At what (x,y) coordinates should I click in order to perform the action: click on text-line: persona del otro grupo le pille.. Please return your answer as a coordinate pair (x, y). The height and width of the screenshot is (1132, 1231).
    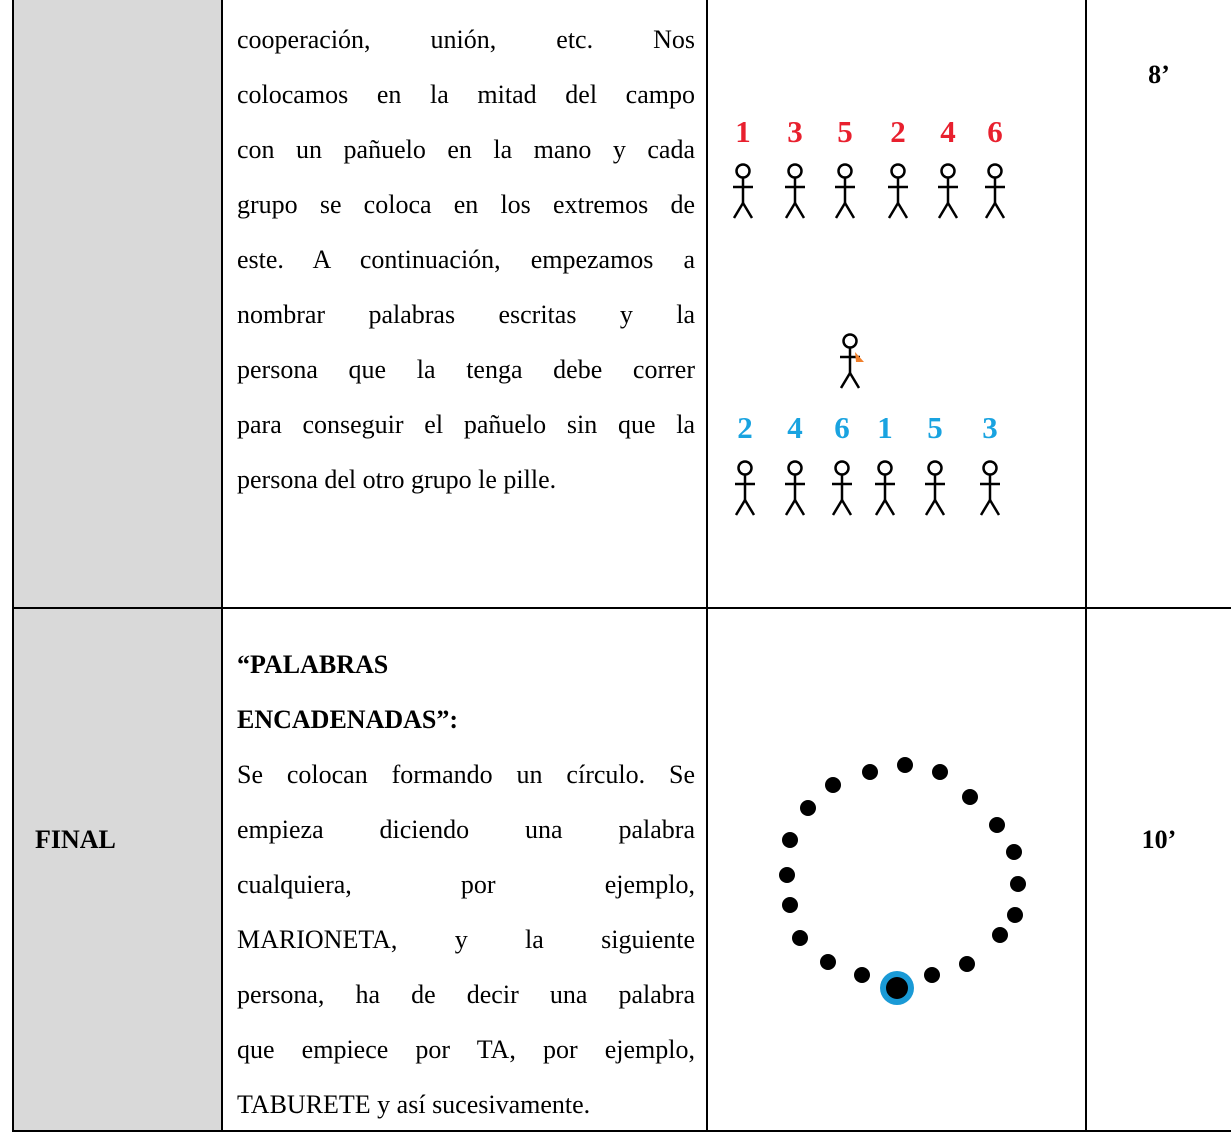
    Looking at the image, I should click on (397, 479).